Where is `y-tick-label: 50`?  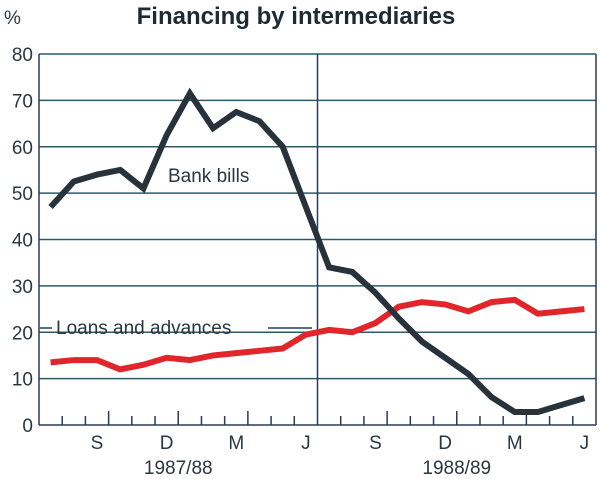
y-tick-label: 50 is located at coordinates (22, 194).